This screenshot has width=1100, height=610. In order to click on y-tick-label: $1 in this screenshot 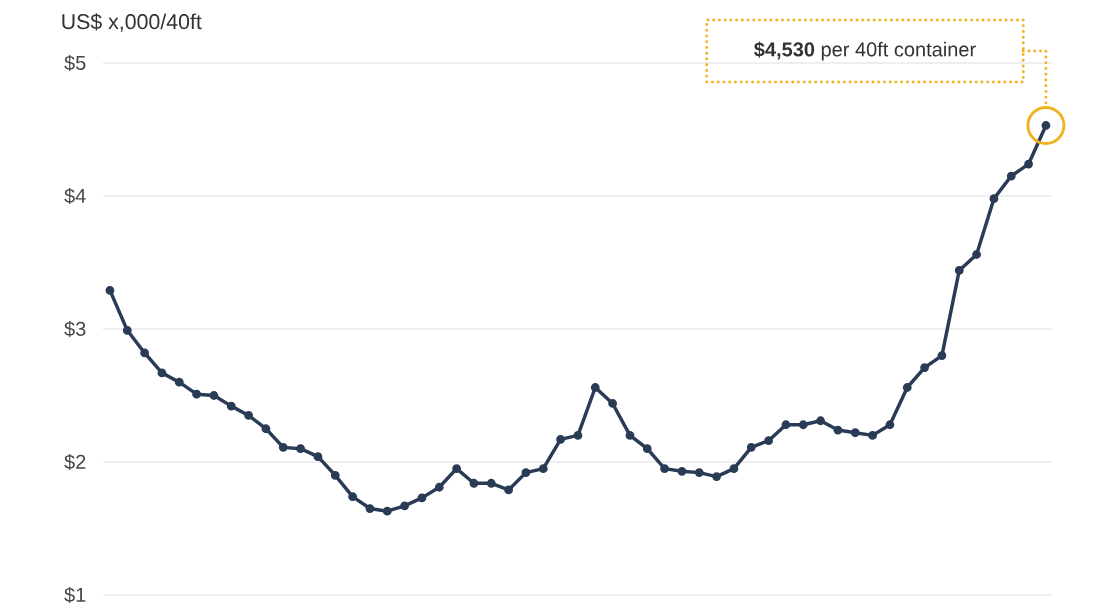, I will do `click(75, 595)`.